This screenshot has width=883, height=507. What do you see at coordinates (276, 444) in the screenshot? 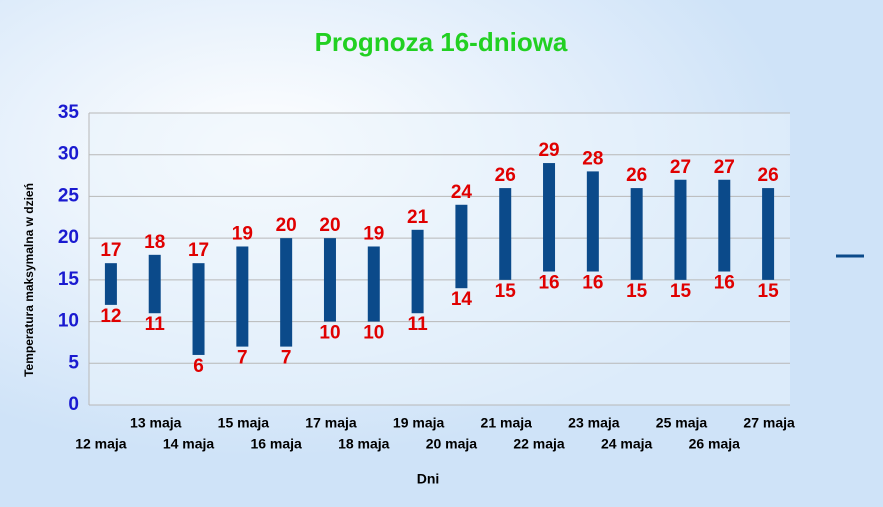
I see `x-tick-label: 16 maja` at bounding box center [276, 444].